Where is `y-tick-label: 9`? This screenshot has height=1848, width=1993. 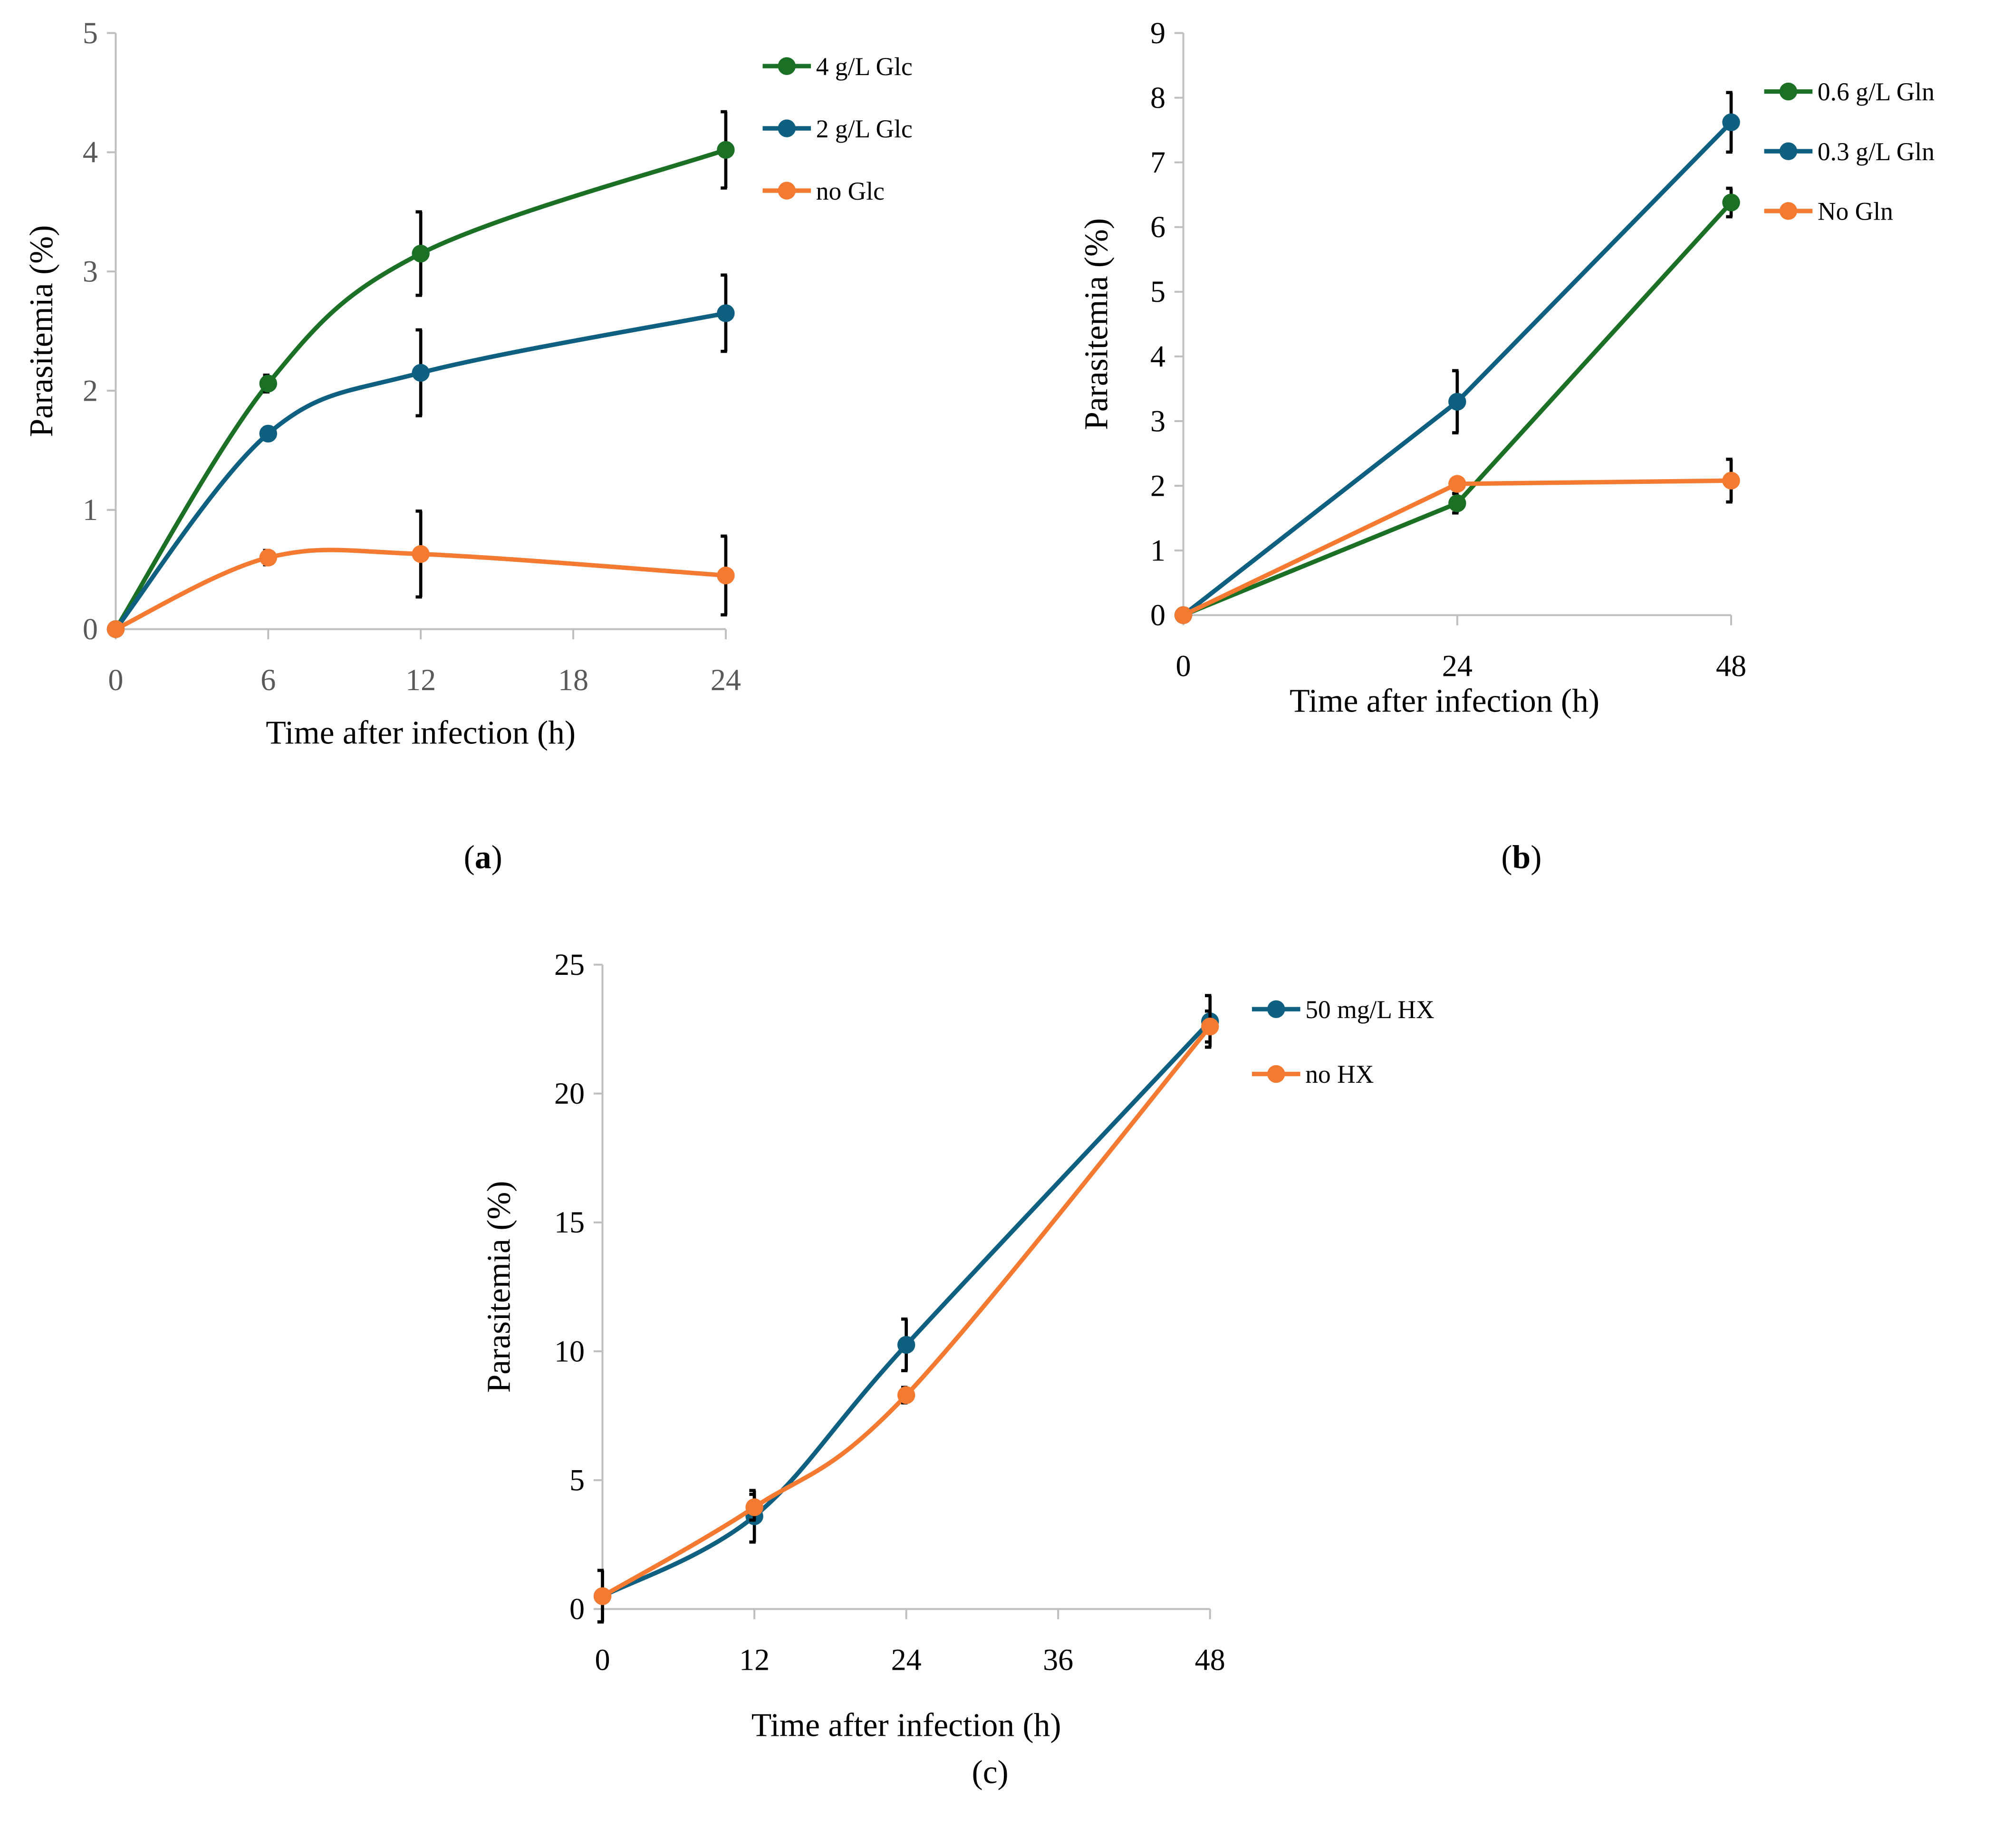 y-tick-label: 9 is located at coordinates (1157, 33).